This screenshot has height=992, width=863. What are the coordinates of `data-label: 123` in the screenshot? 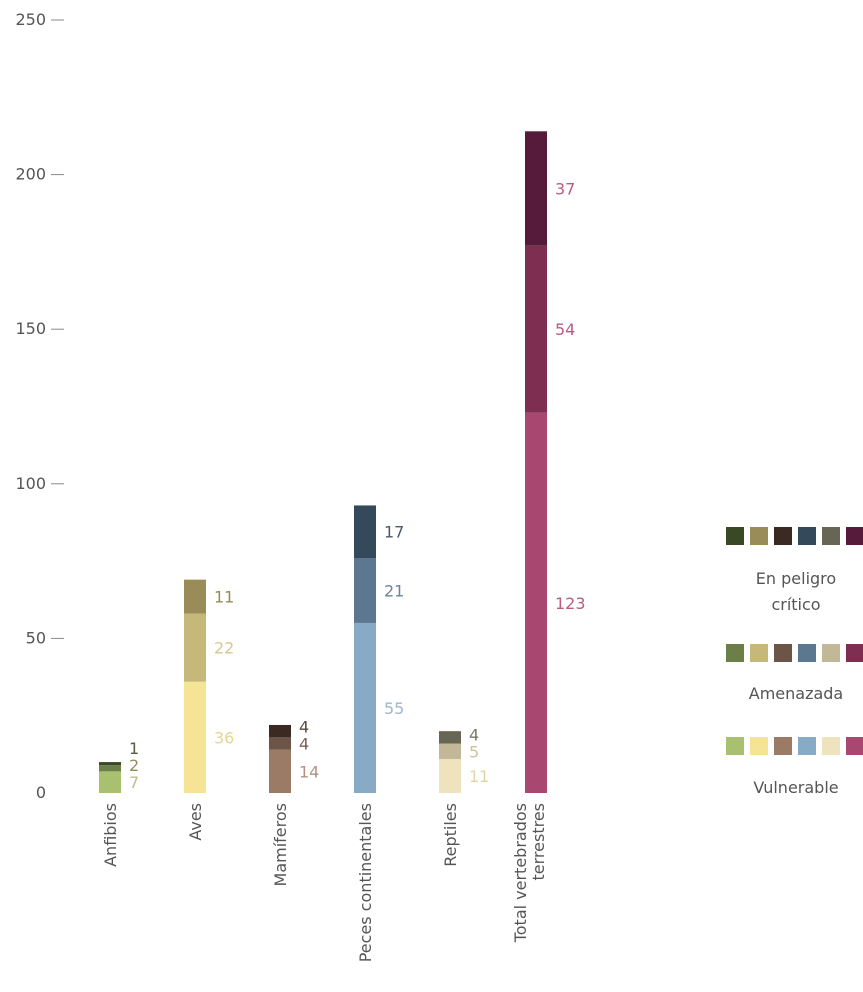 It's located at (570, 603).